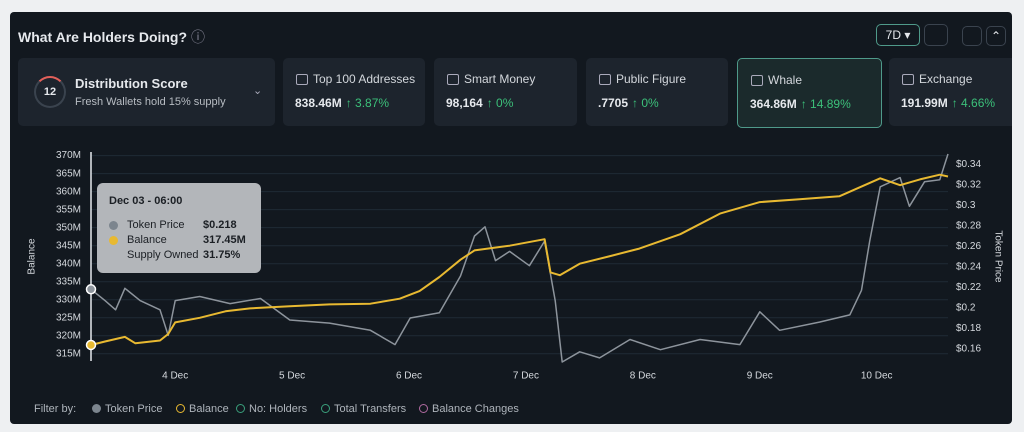 Image resolution: width=1024 pixels, height=432 pixels. Describe the element at coordinates (367, 103) in the screenshot. I see `card-change: ↑ 3.87%` at that location.